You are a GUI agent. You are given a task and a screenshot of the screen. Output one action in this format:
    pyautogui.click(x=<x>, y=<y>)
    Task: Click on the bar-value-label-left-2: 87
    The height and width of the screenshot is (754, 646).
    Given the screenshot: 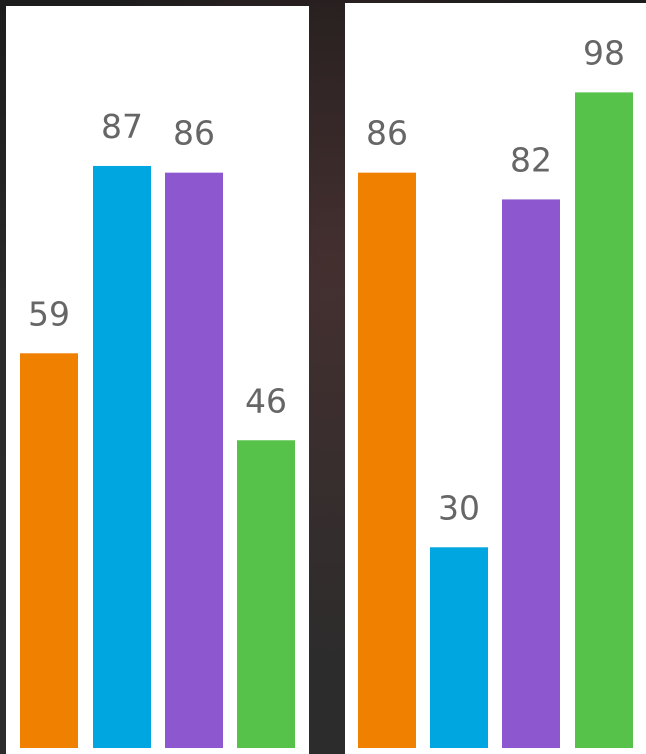 What is the action you would take?
    pyautogui.click(x=122, y=126)
    